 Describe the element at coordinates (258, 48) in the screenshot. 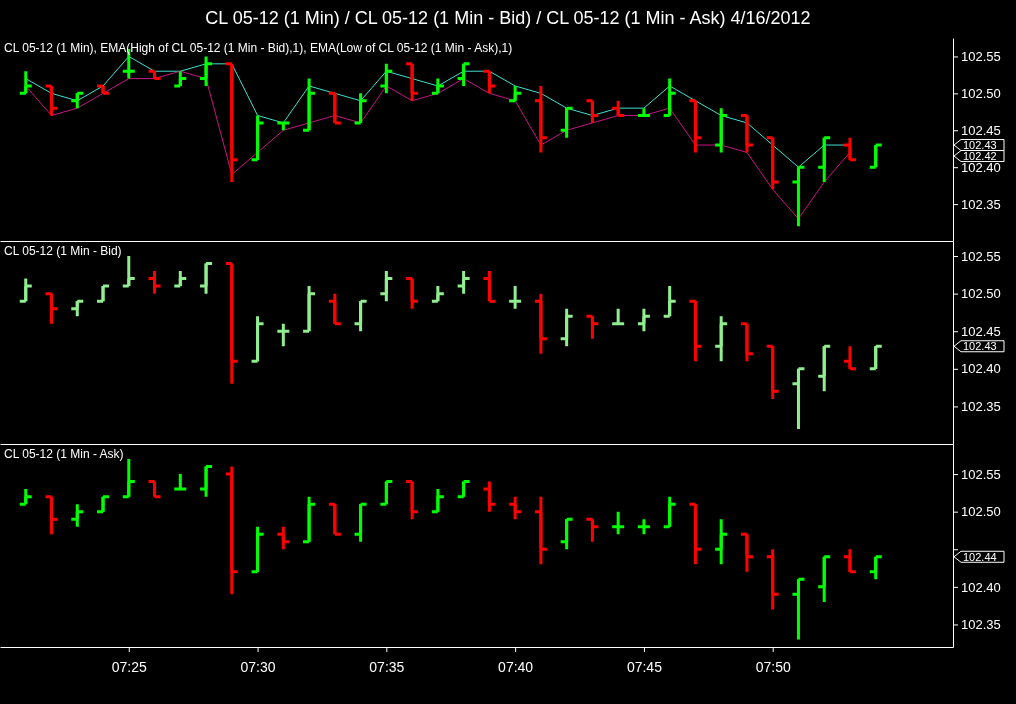

I see `chart-subtitle: CL 05-12 (1 Min), EMA(High of CL 05-12 (1 Min - Bid),1), EMA(Low of CL 05-12 (1 Min - Ask),1)` at that location.